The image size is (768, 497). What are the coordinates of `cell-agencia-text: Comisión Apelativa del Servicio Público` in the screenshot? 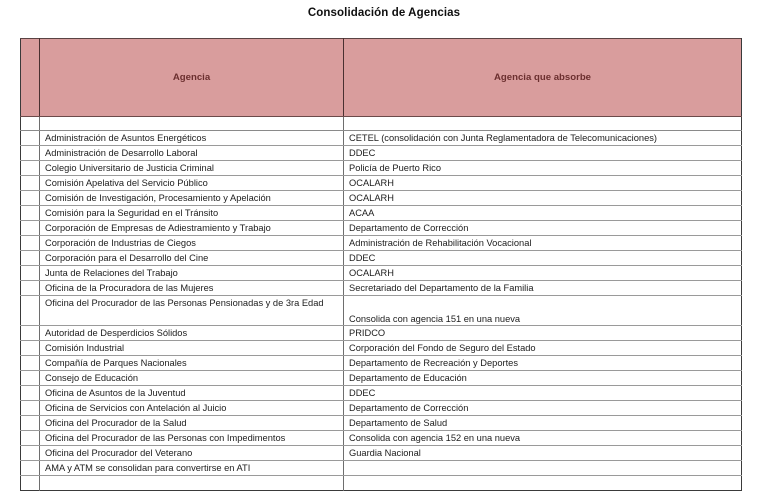 It's located at (126, 183).